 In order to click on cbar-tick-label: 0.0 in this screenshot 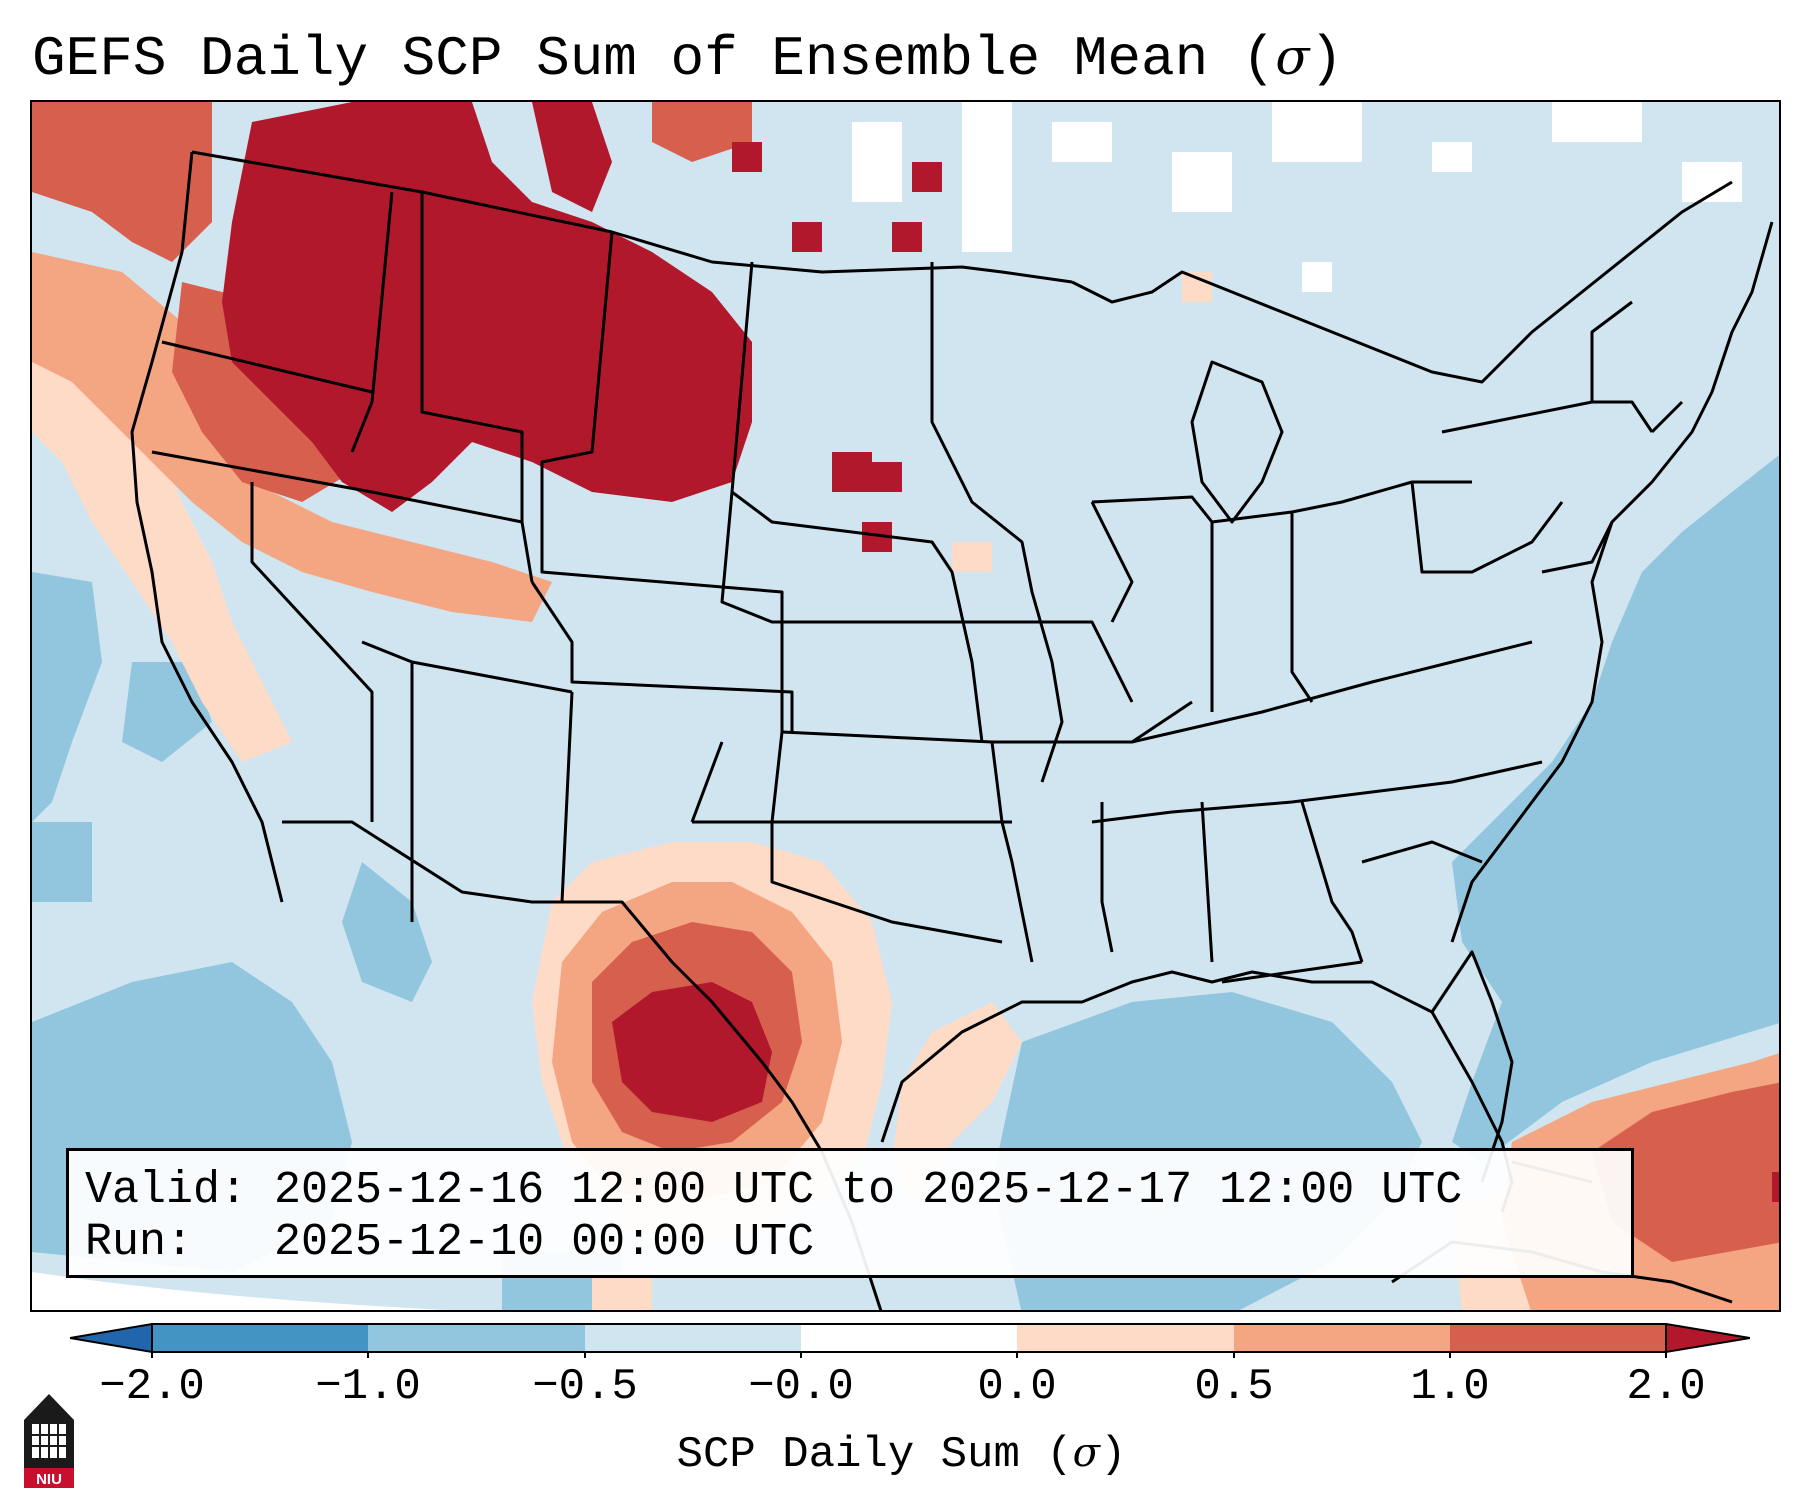, I will do `click(1017, 1387)`.